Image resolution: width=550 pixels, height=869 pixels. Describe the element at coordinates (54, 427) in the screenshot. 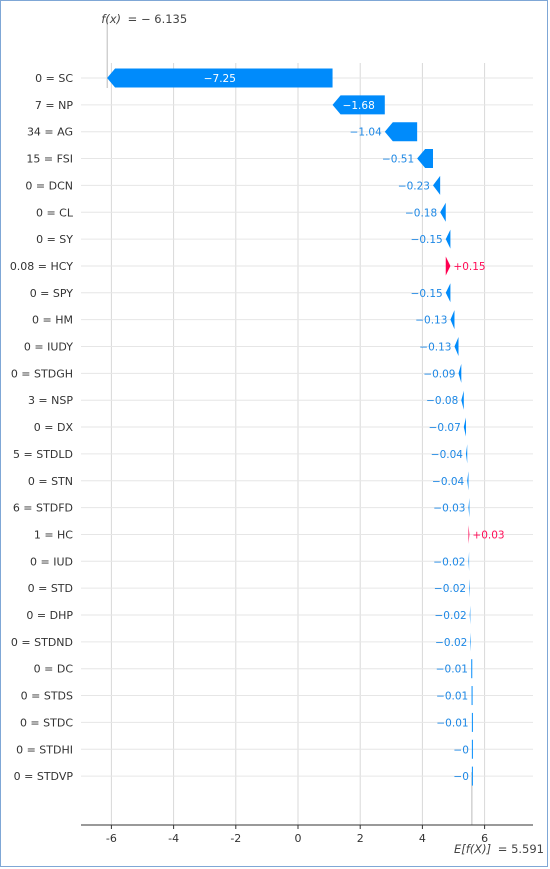

I see `feature-label: 0 = DX` at that location.